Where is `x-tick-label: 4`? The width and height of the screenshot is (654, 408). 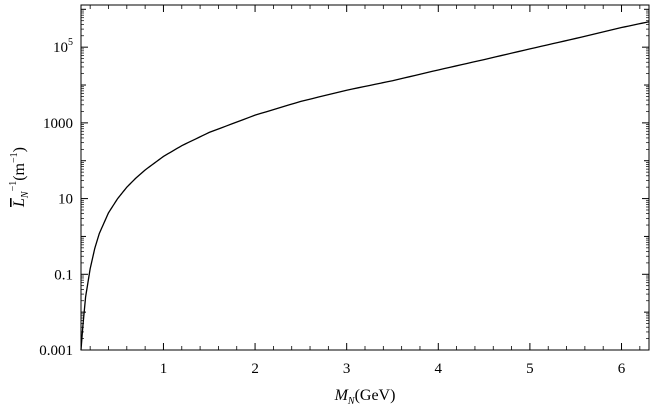 x-tick-label: 4 is located at coordinates (439, 369).